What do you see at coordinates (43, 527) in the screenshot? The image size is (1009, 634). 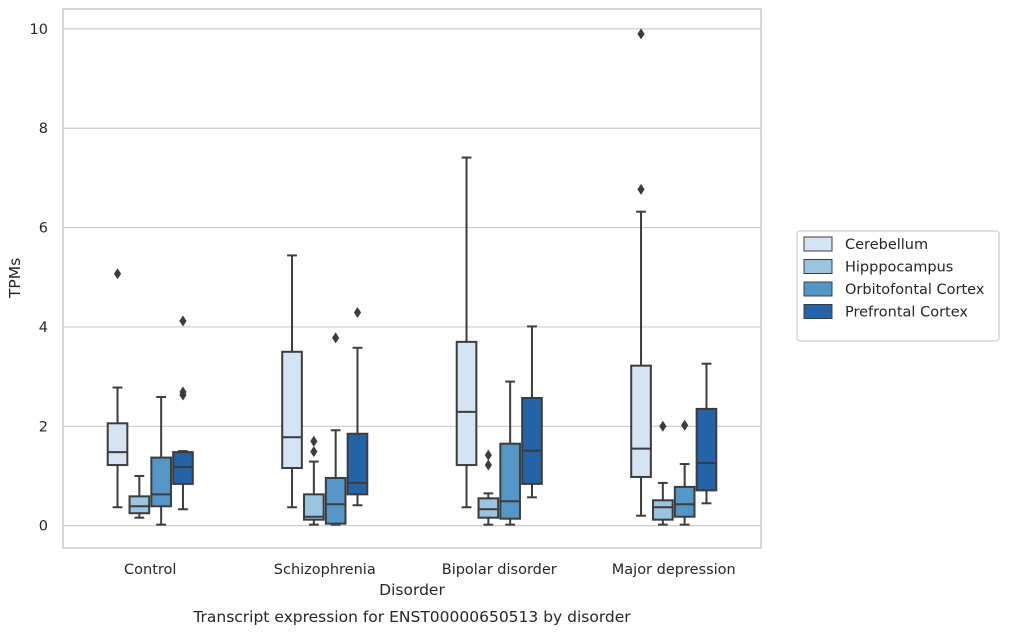 I see `y-tick-label: 0` at bounding box center [43, 527].